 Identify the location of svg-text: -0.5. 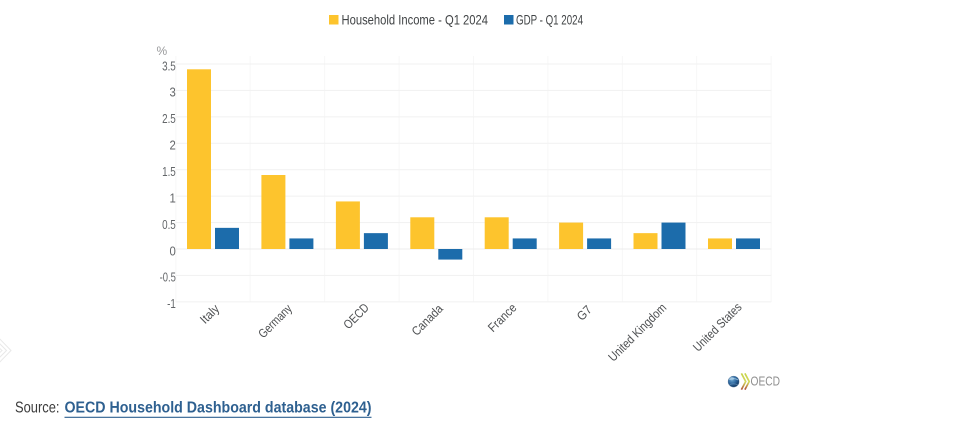
(168, 278).